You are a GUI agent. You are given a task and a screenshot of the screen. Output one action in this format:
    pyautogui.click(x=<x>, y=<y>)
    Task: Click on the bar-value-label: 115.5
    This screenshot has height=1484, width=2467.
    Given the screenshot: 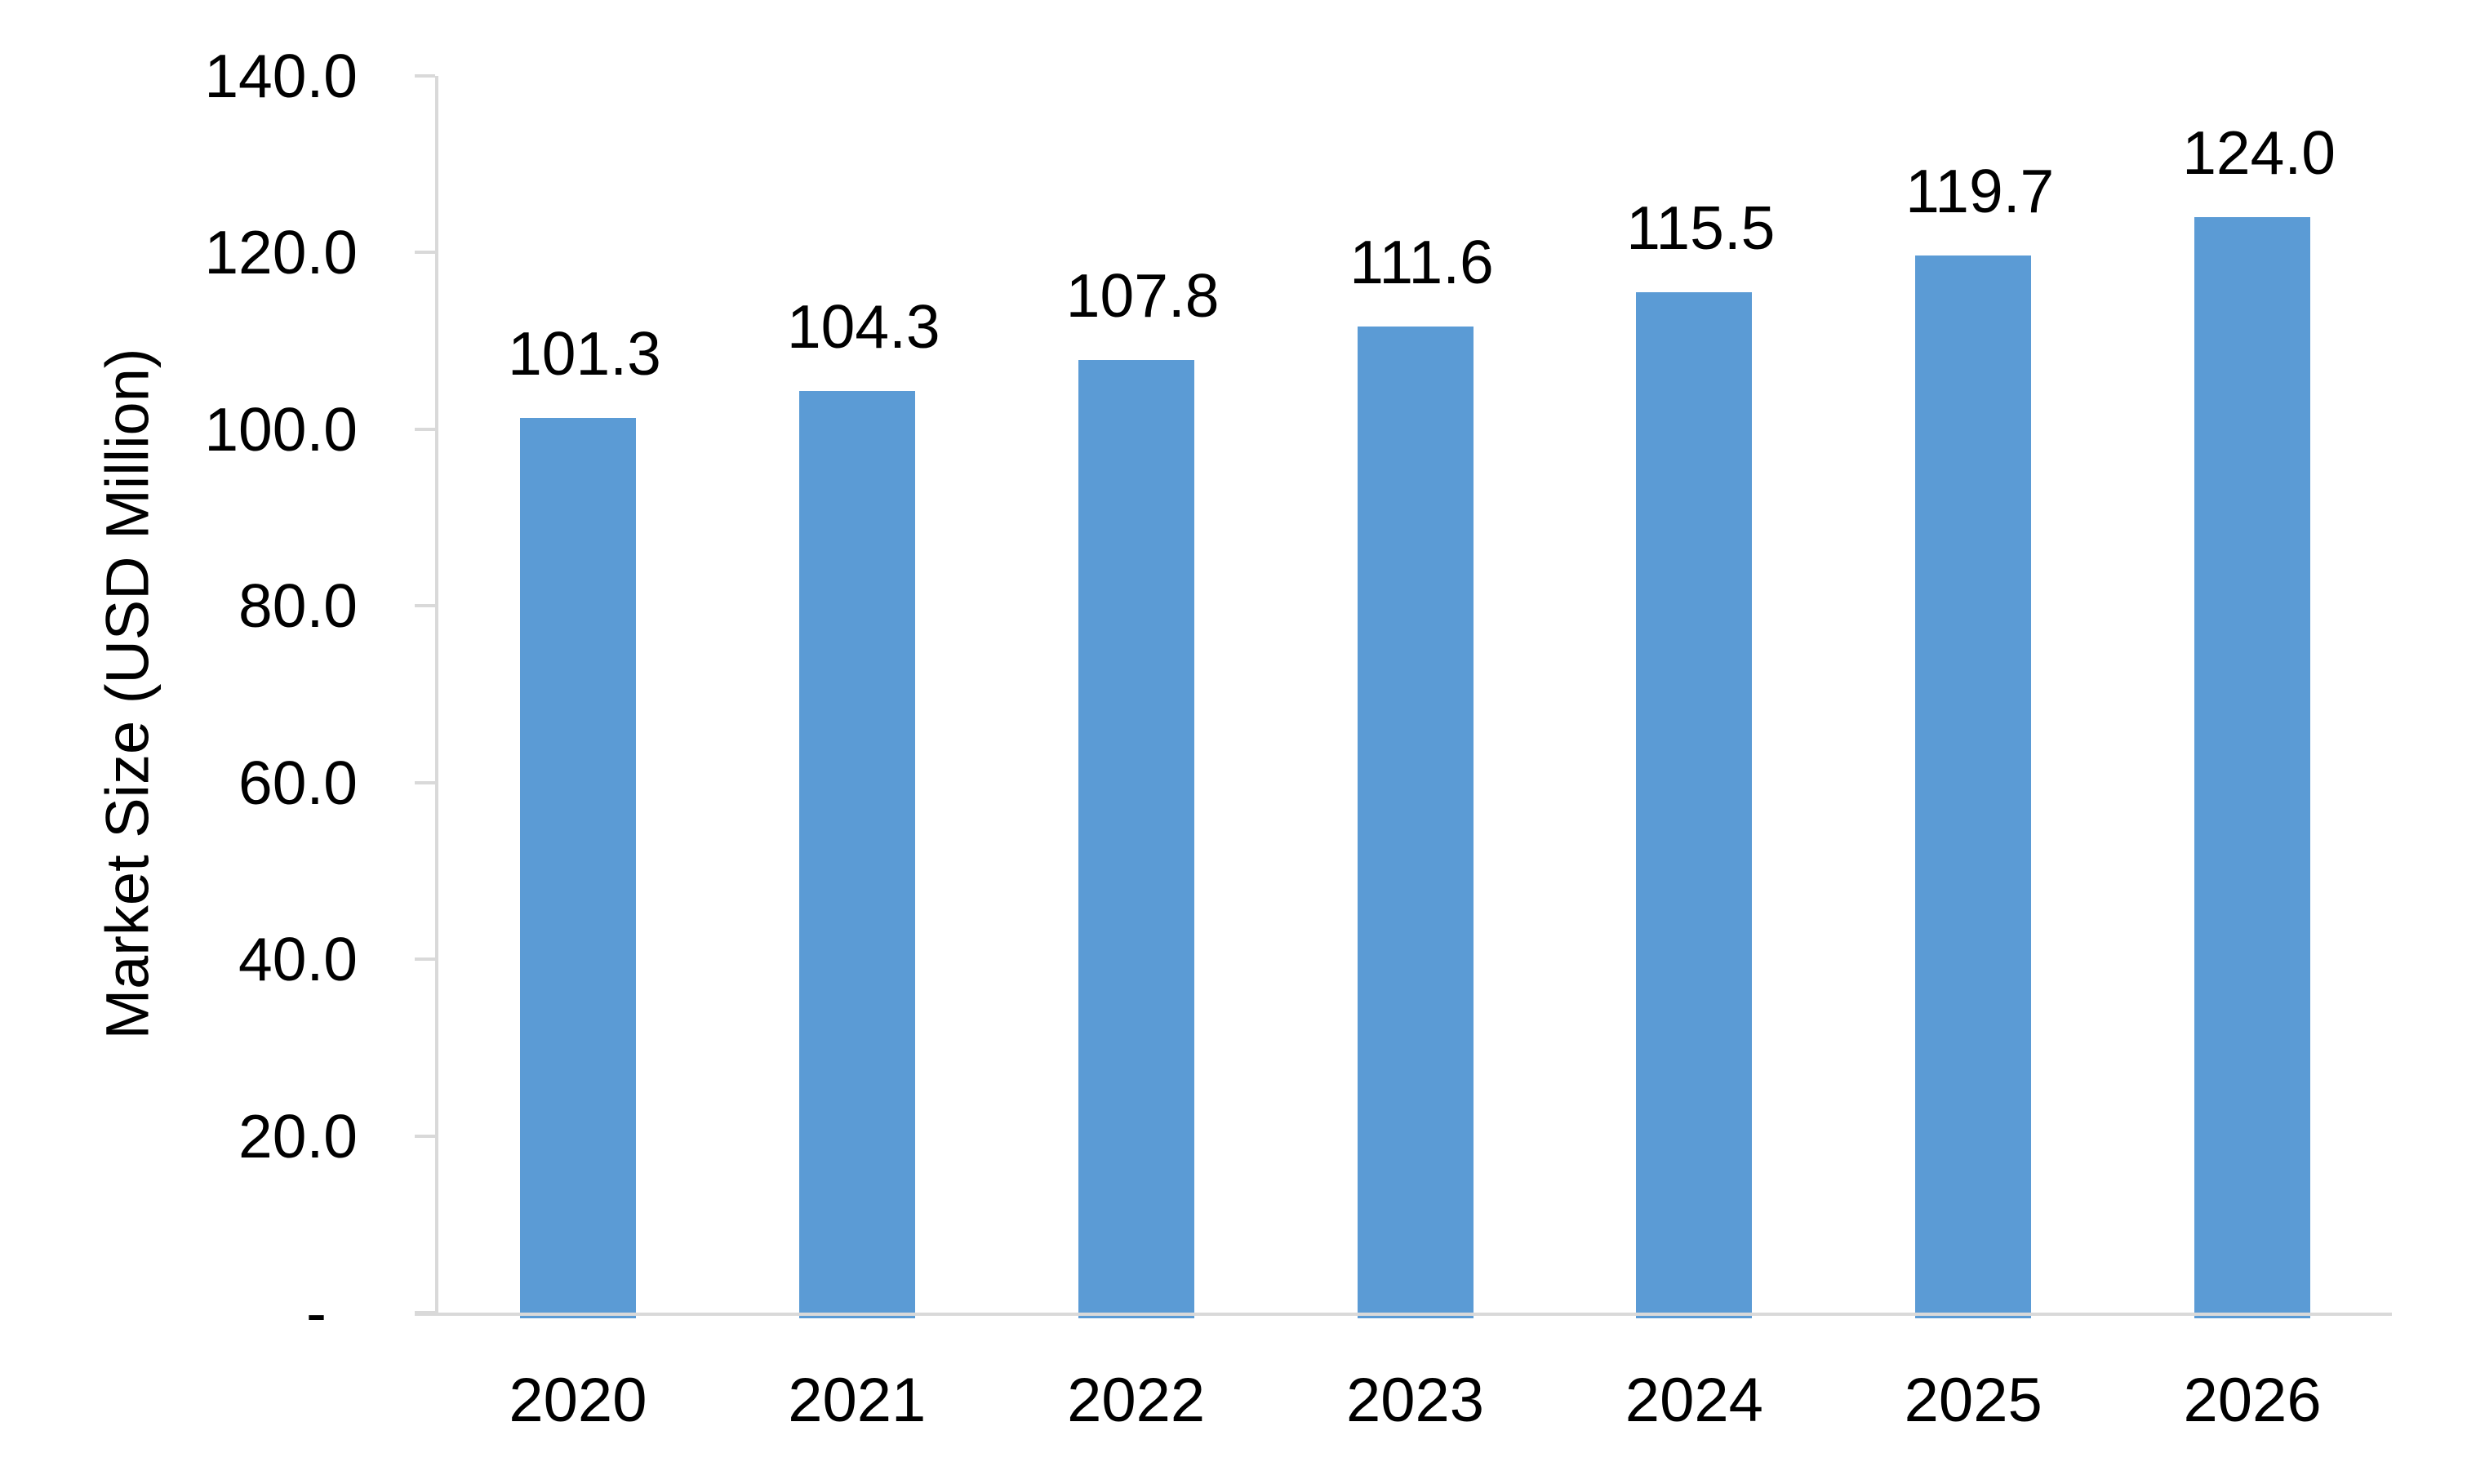 What is the action you would take?
    pyautogui.click(x=1701, y=228)
    